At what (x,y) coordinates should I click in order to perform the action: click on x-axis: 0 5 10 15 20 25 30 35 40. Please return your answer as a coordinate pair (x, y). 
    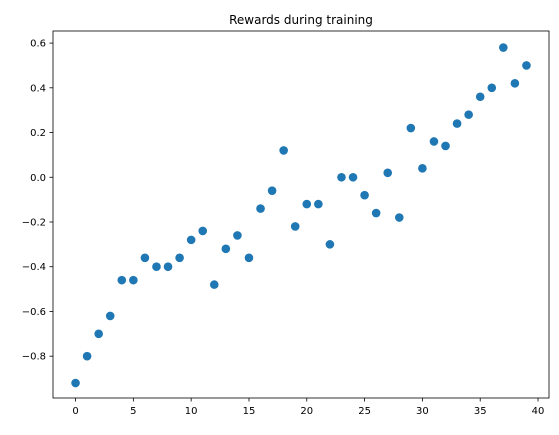
    Looking at the image, I should click on (308, 407).